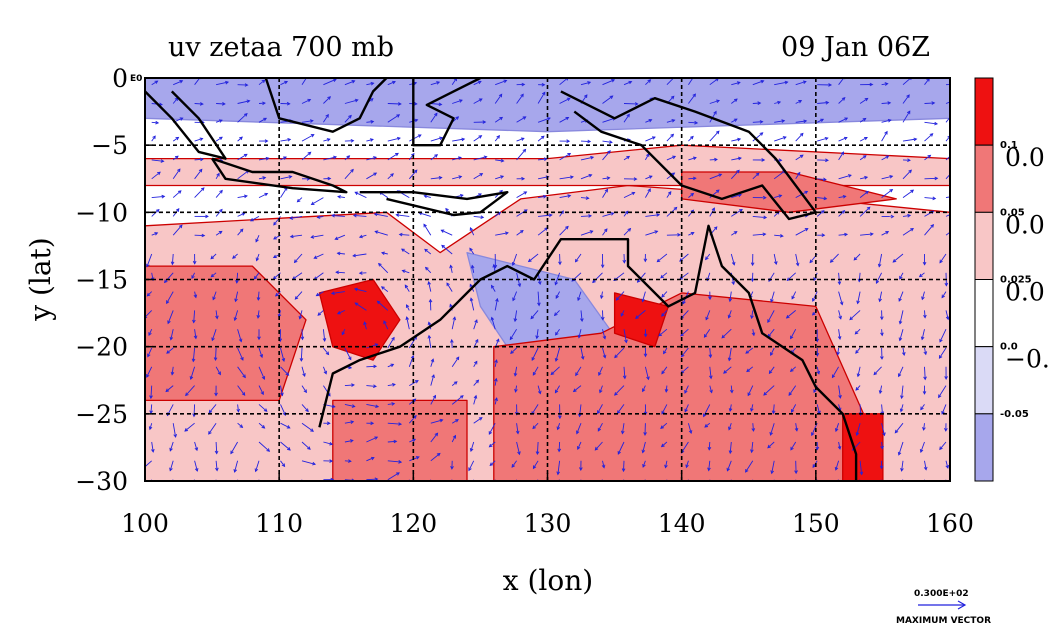 This screenshot has height=631, width=1058. Describe the element at coordinates (120, 78) in the screenshot. I see `y-tick-label: 0` at that location.